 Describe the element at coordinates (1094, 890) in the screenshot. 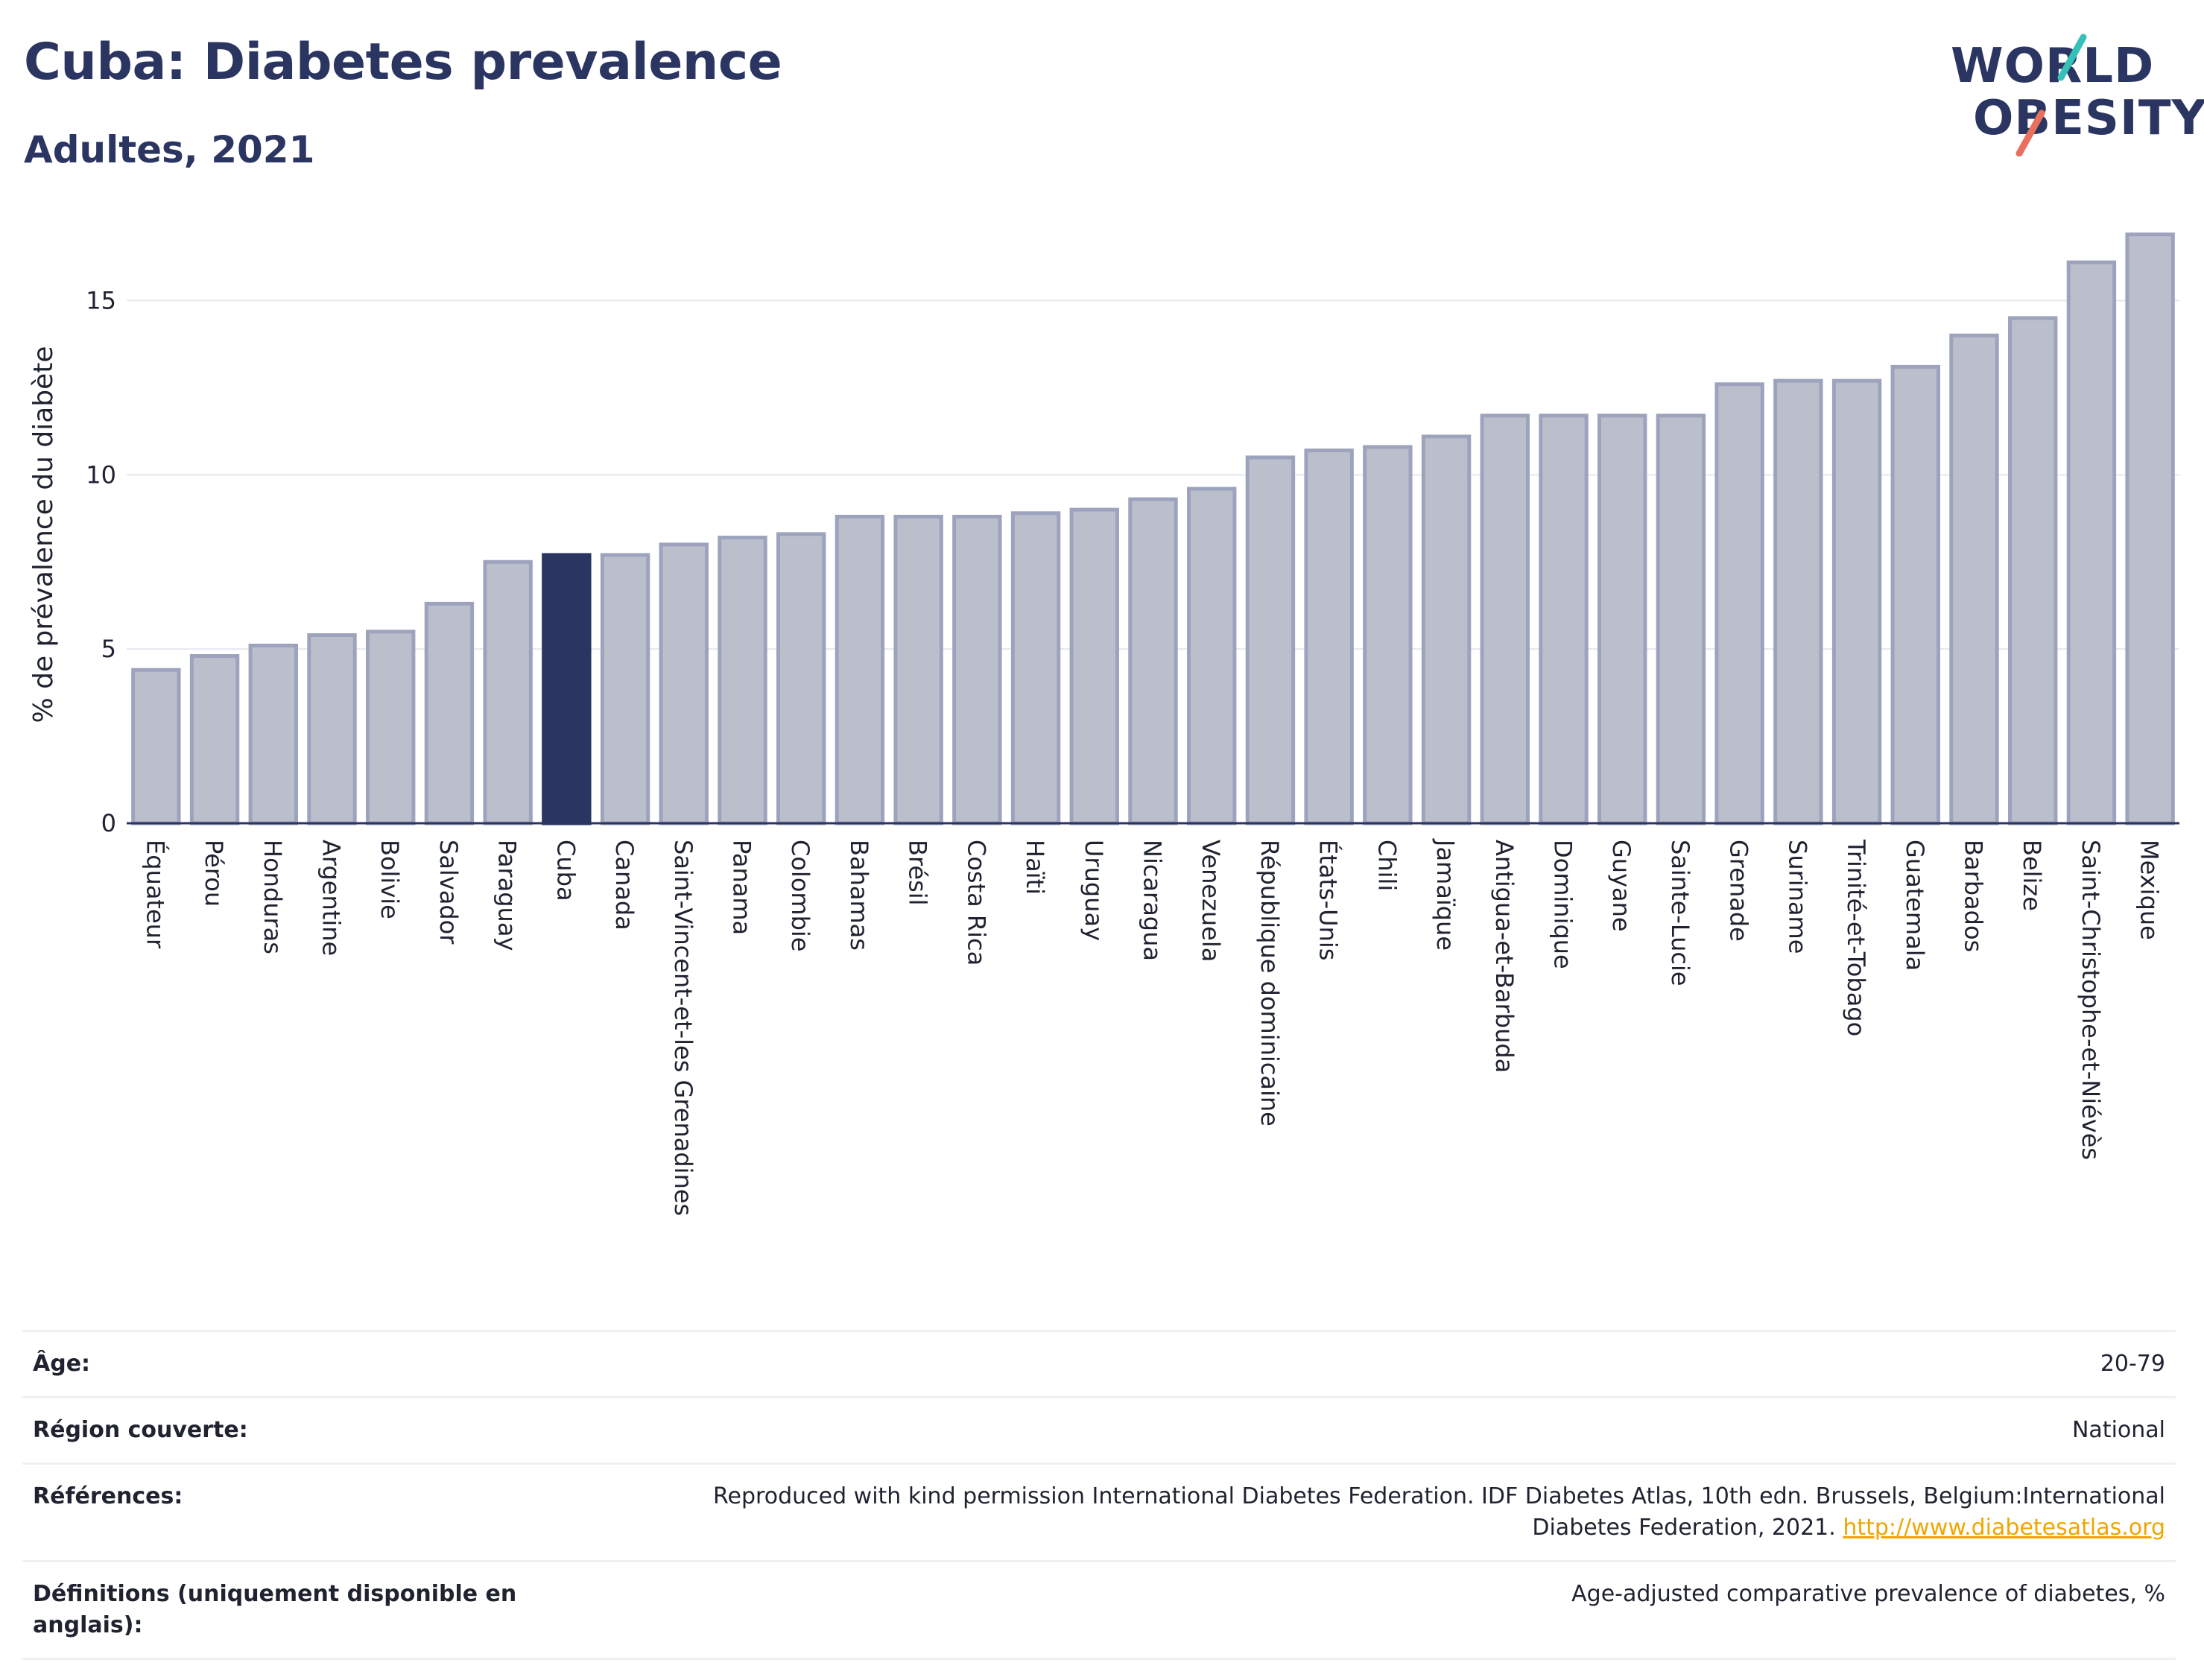

I see `x-tick-label: Uruguay` at that location.